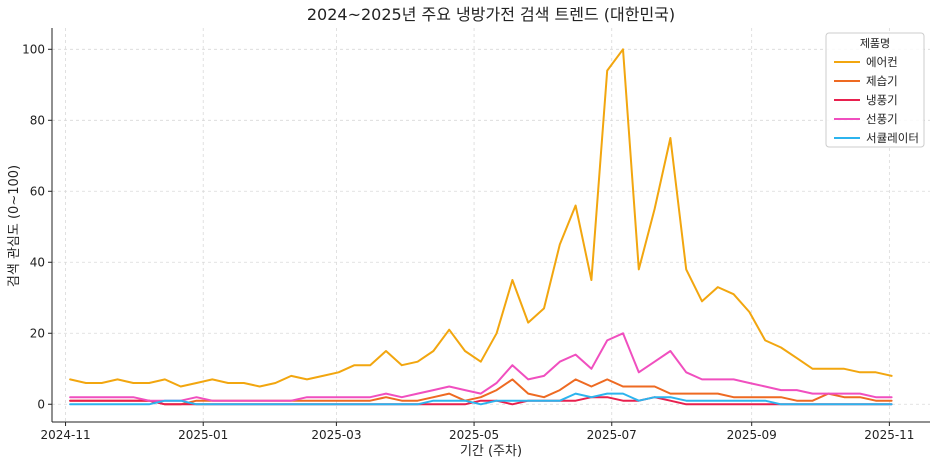  I want to click on y-tick-label: 80, so click(37, 120).